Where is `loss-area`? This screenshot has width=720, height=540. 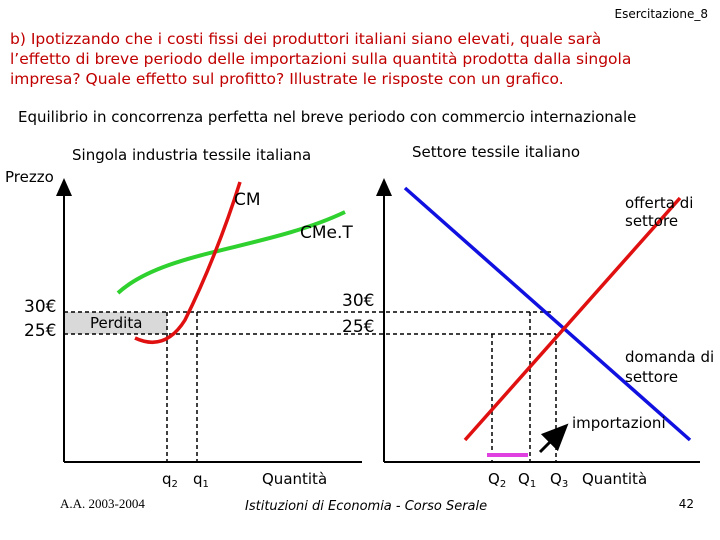
loss-area is located at coordinates (115, 323).